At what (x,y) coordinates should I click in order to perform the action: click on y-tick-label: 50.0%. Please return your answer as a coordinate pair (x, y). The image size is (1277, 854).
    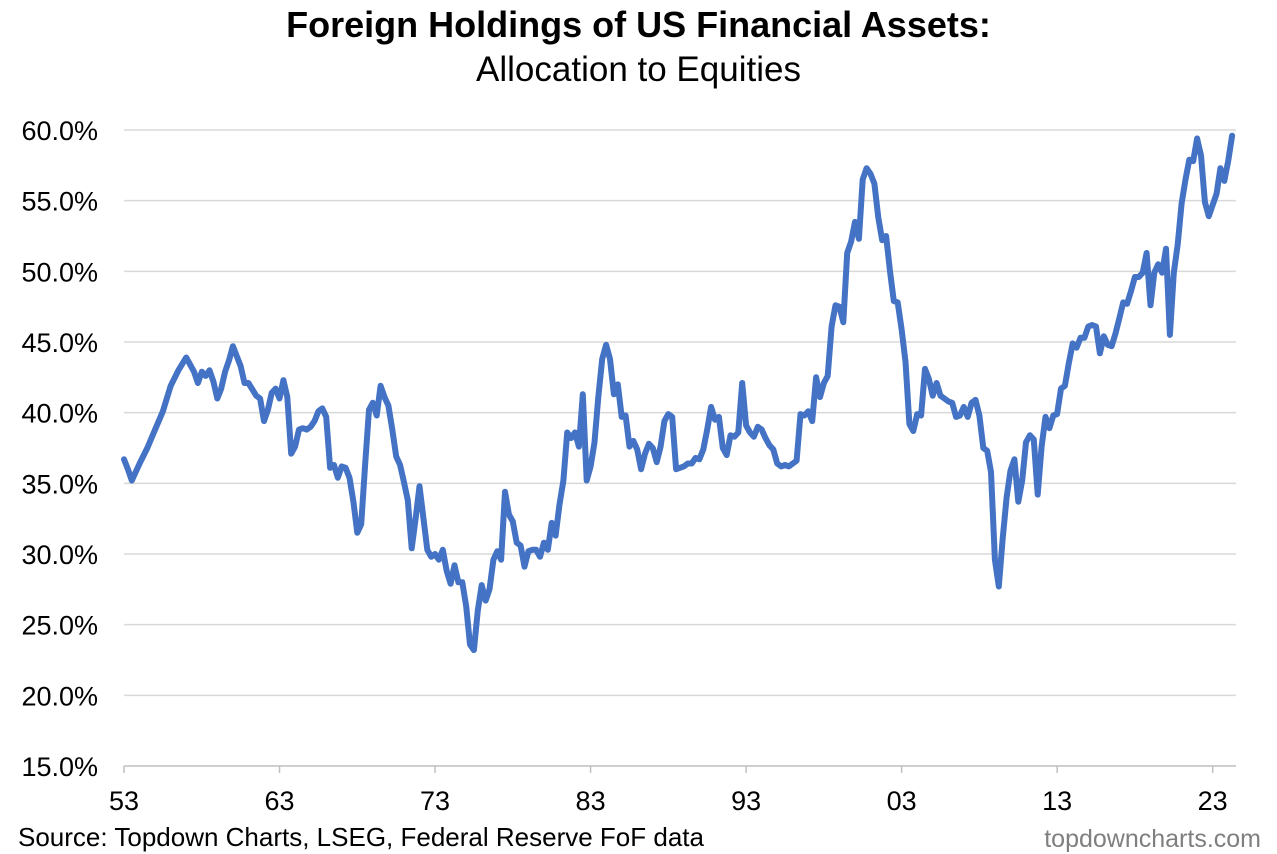
    Looking at the image, I should click on (59, 272).